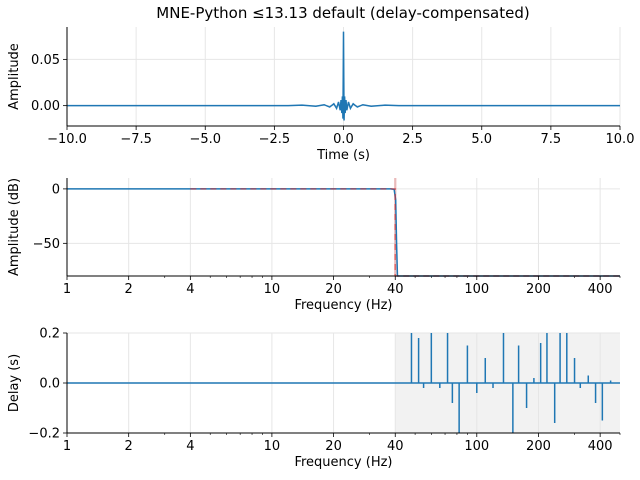 This screenshot has height=480, width=640. I want to click on ideal-response-line, so click(405, 232).